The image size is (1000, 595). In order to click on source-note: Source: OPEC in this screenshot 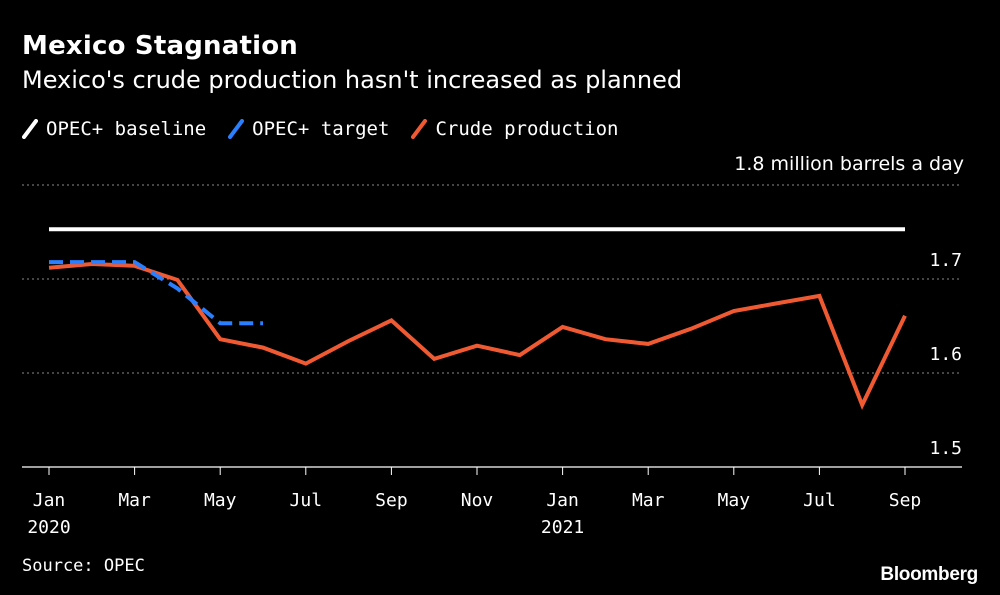, I will do `click(83, 566)`.